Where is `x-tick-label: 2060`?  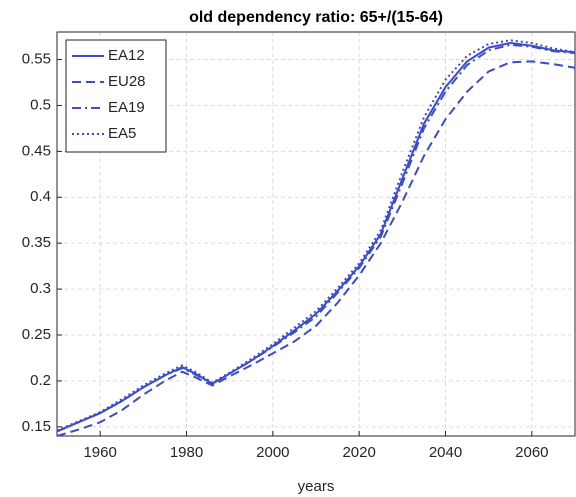
x-tick-label: 2060 is located at coordinates (531, 452).